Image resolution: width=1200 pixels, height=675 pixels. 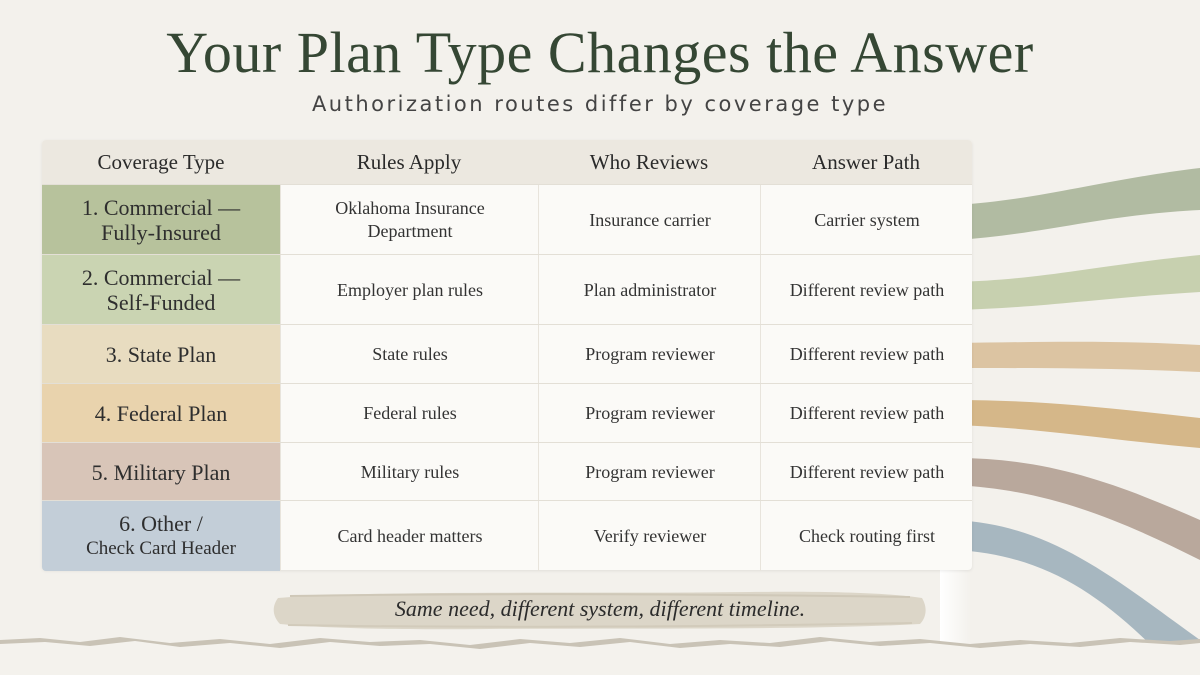 I want to click on torn-paper-edge, so click(x=600, y=656).